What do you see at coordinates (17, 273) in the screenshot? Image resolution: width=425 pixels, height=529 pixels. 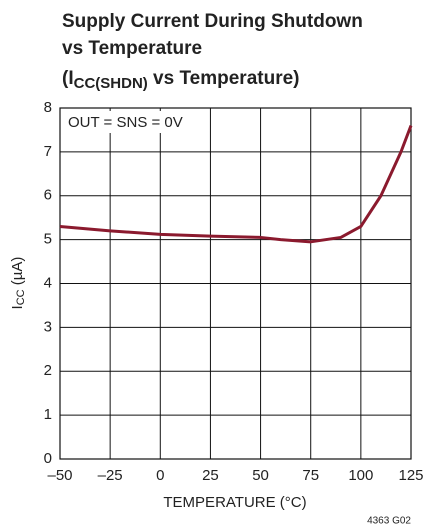 I see `y-label-part: (µA)` at bounding box center [17, 273].